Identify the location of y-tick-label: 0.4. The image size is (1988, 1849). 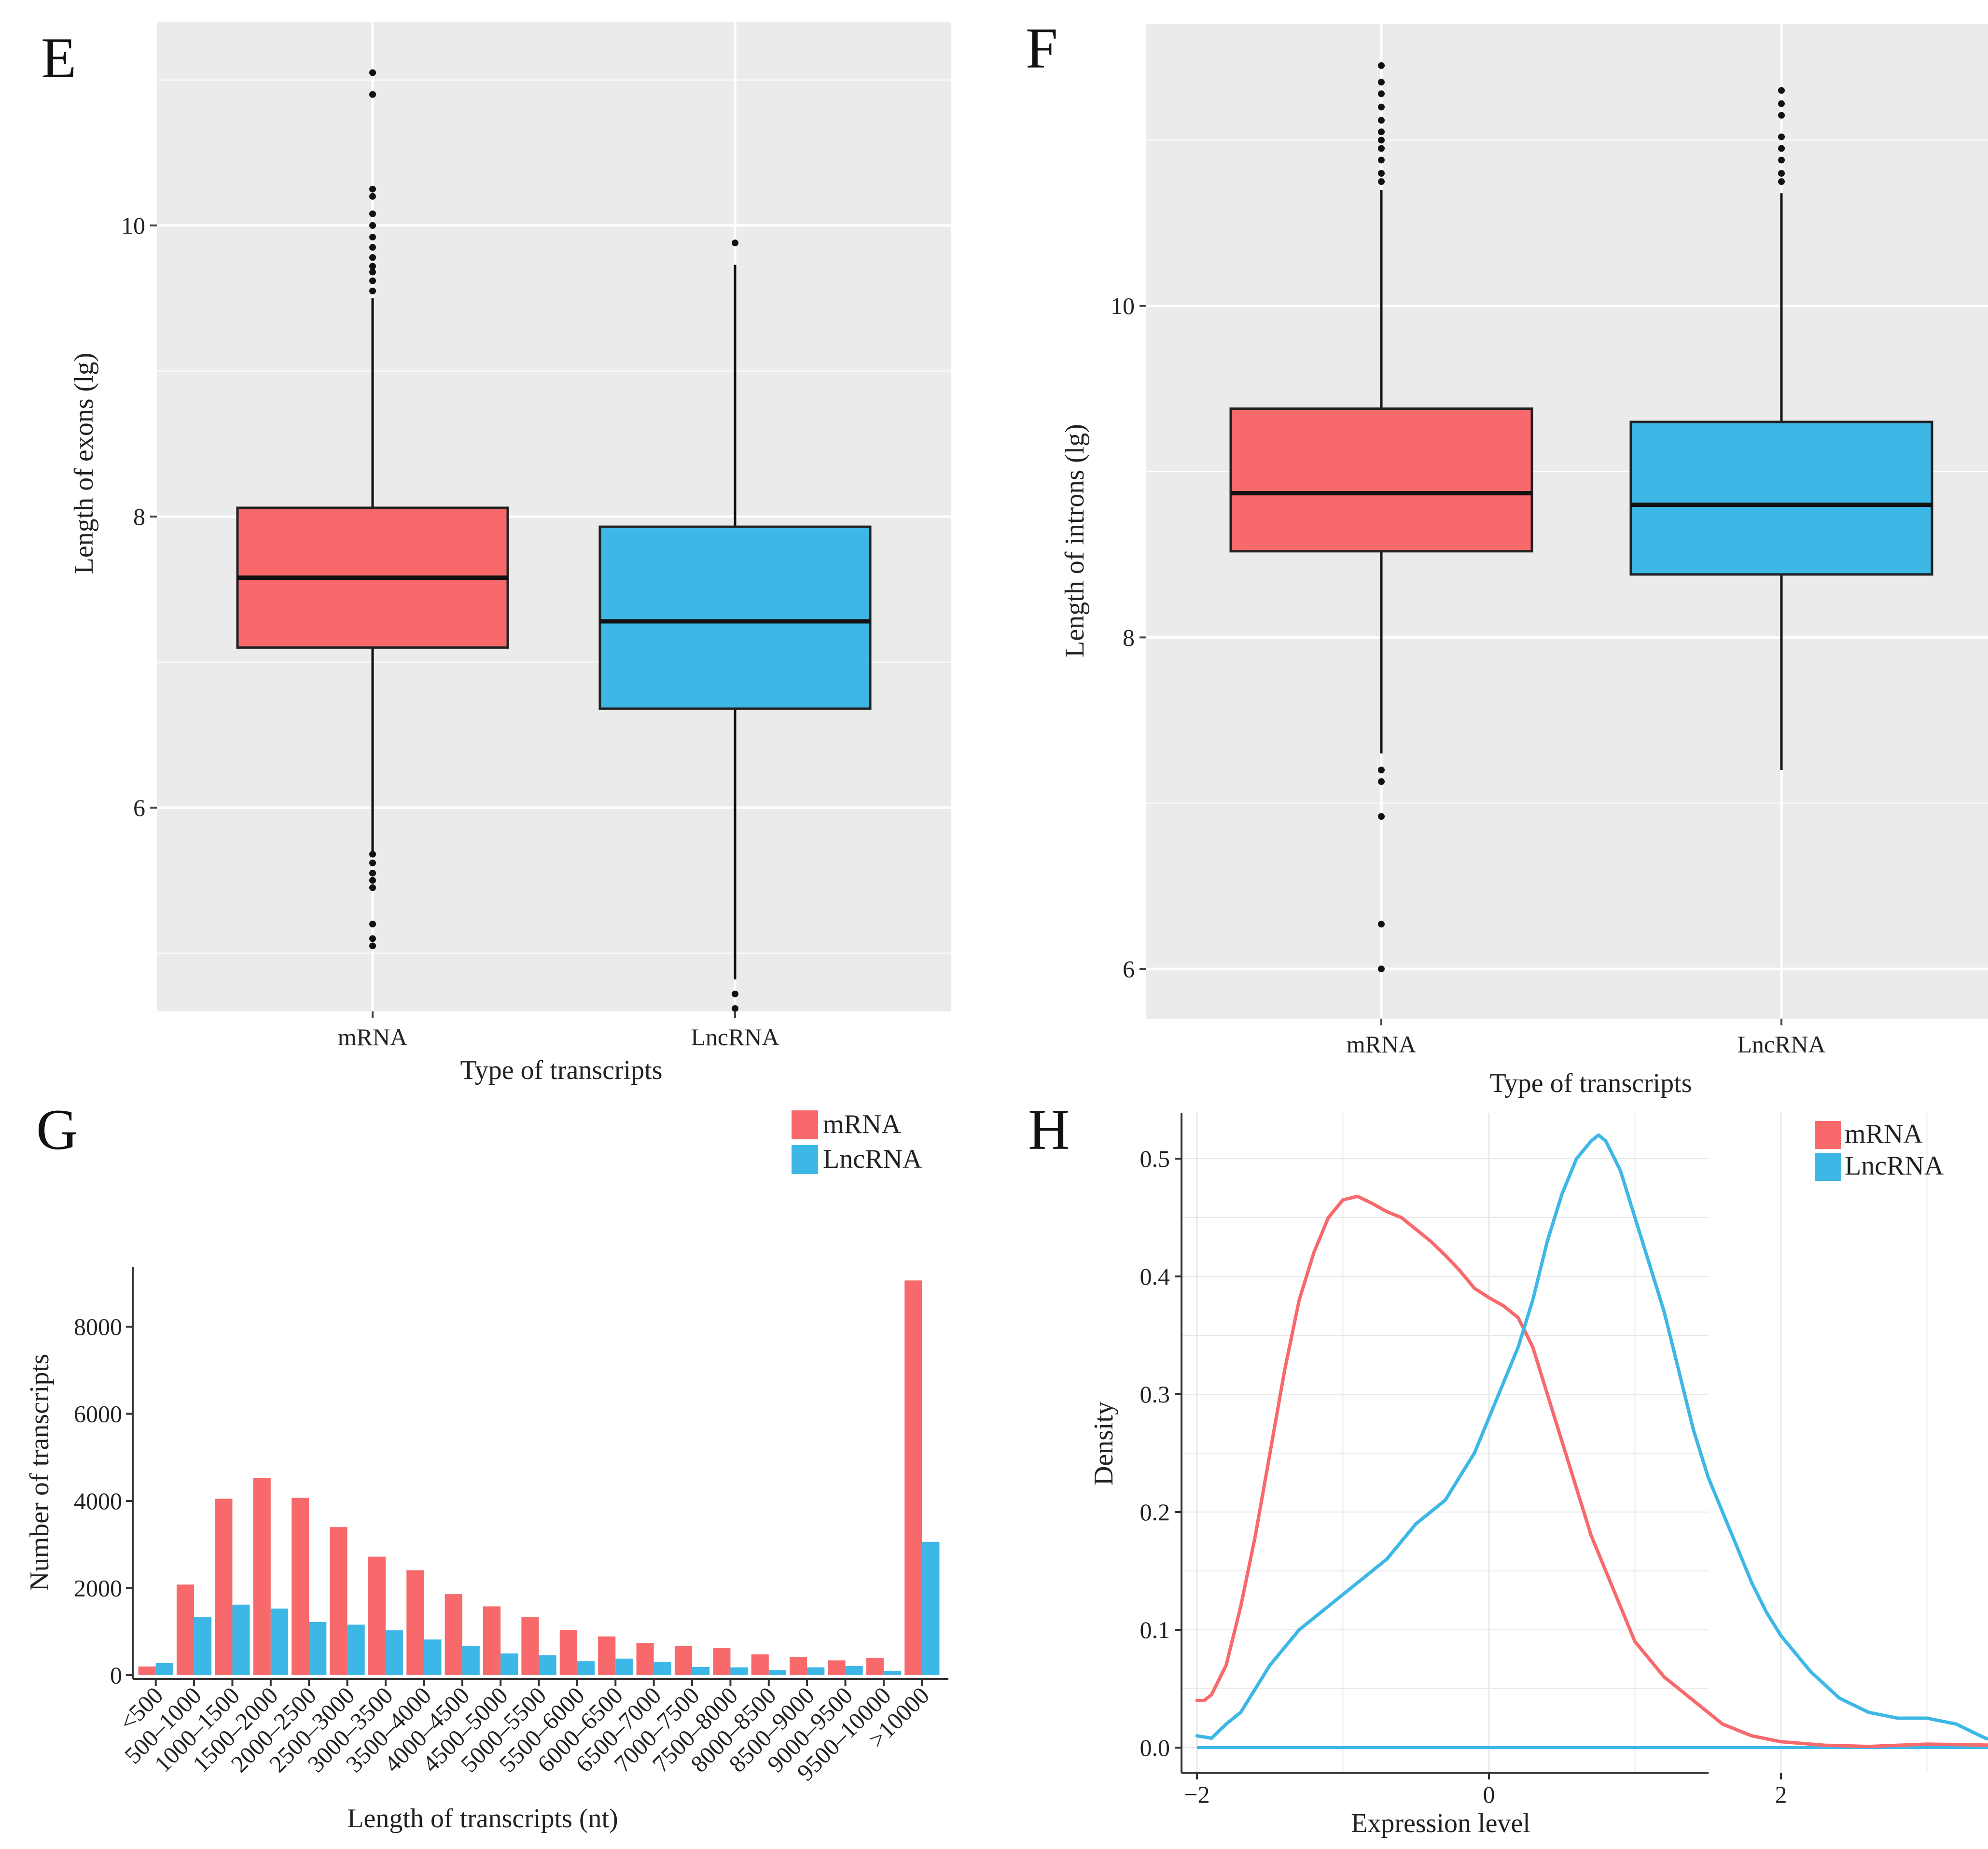
(1155, 1277).